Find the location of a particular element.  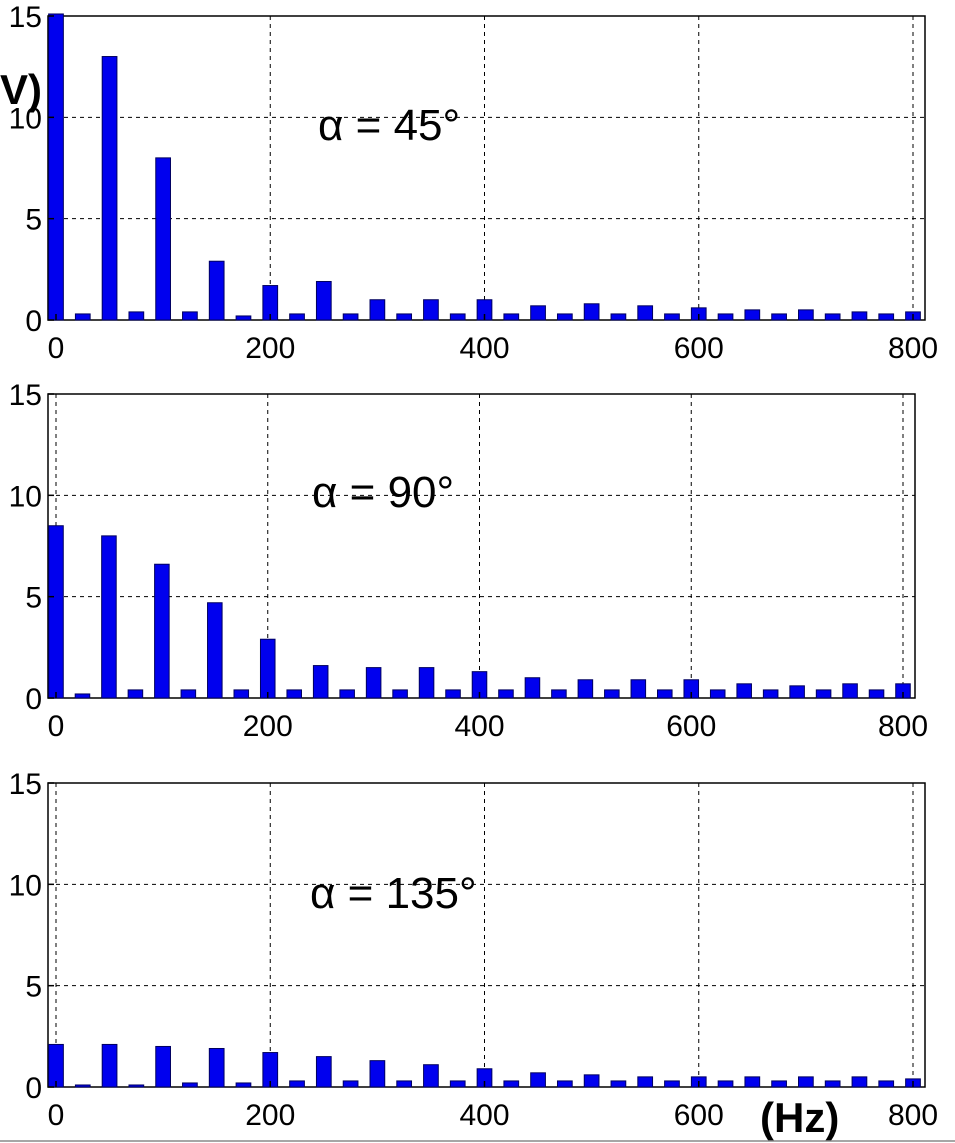

angle-annotation: α = 135° is located at coordinates (393, 893).